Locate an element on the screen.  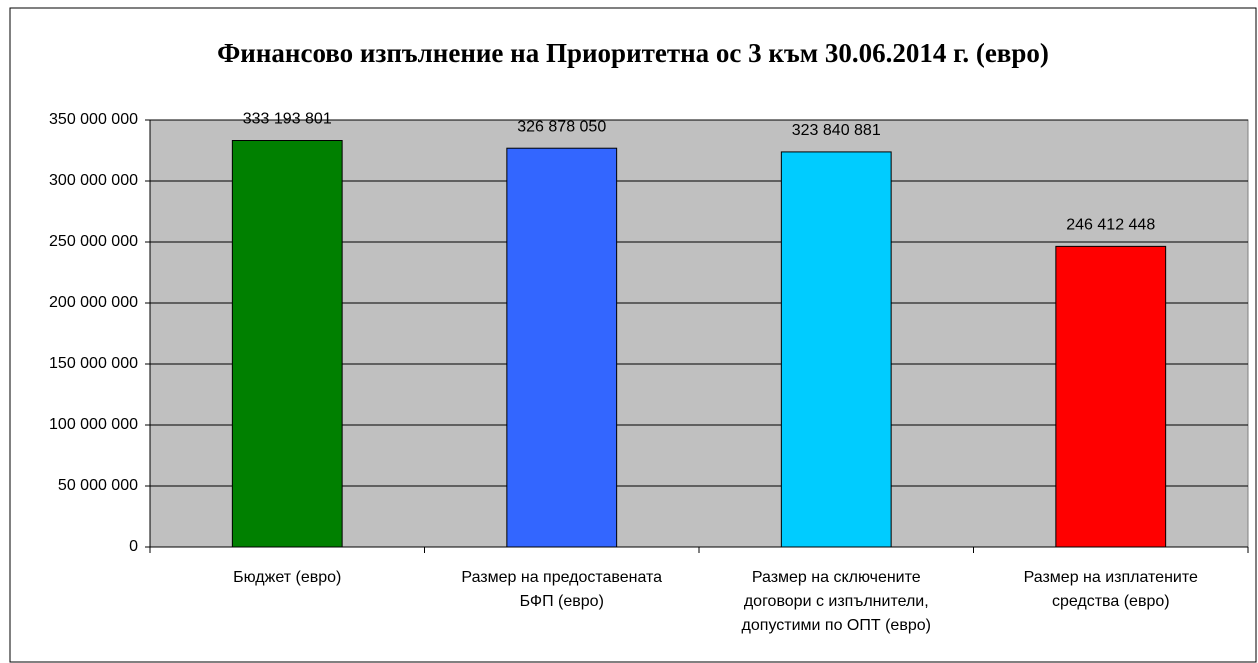
y-tick-label: 50 000 000 is located at coordinates (98, 485).